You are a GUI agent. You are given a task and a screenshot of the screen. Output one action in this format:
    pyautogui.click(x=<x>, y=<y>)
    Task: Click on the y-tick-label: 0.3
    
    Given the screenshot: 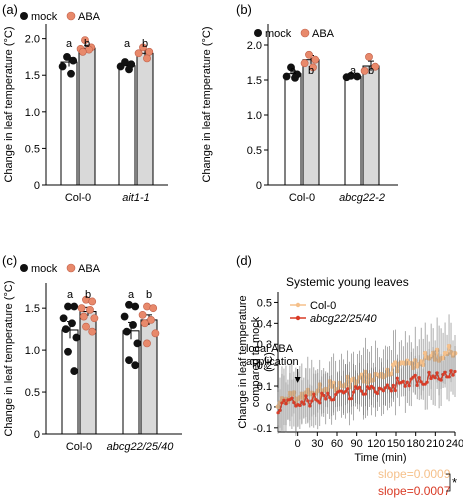 What is the action you would take?
    pyautogui.click(x=264, y=345)
    